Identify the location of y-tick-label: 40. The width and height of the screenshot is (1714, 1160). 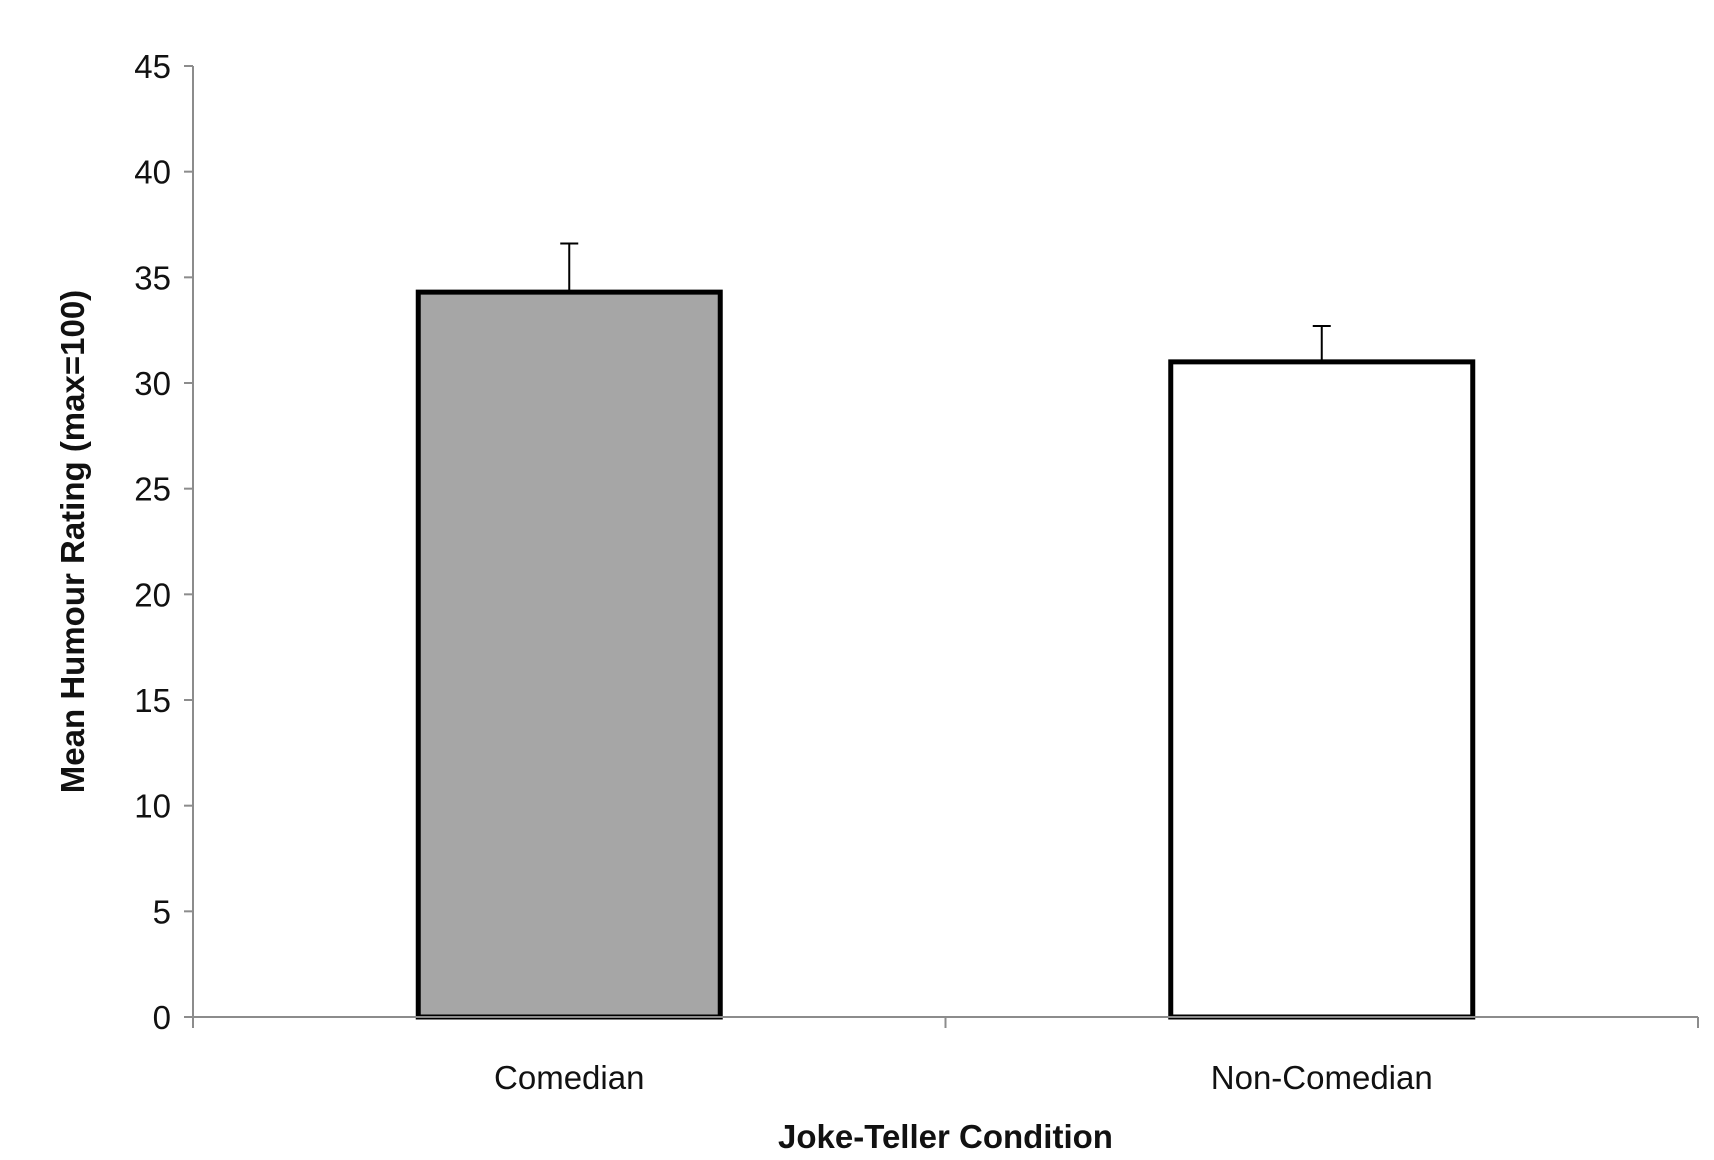
(152, 172).